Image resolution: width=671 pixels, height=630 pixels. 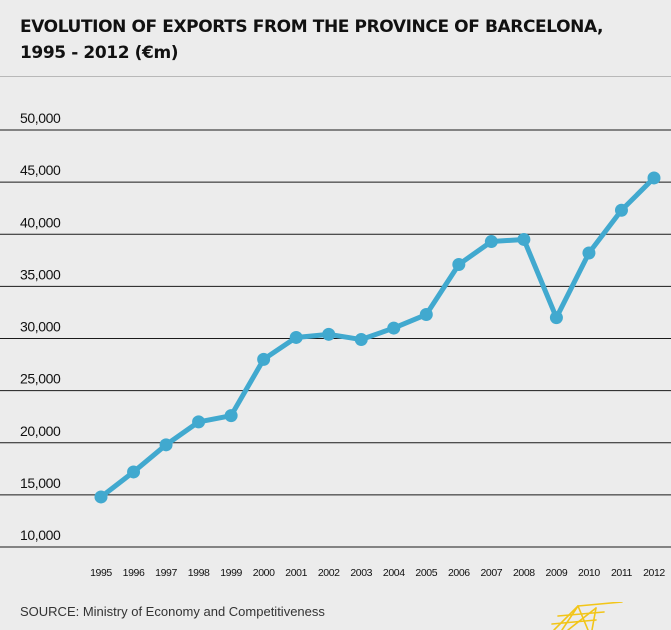 What do you see at coordinates (40, 379) in the screenshot?
I see `y-tick-label: 25,000` at bounding box center [40, 379].